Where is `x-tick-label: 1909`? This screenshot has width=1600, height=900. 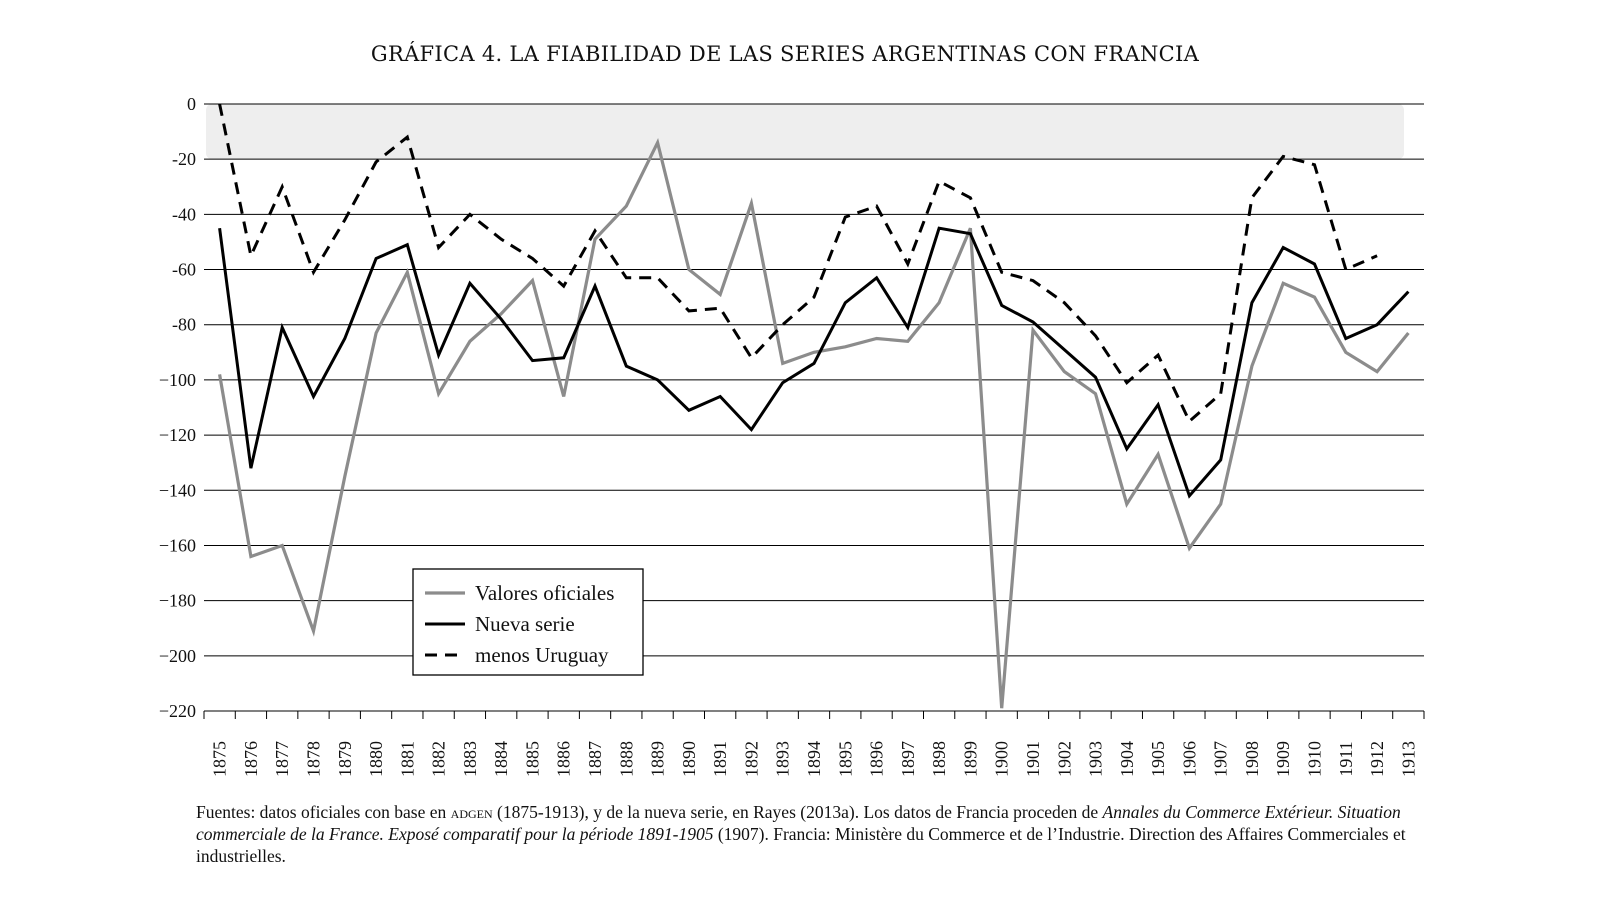
x-tick-label: 1909 is located at coordinates (1283, 759).